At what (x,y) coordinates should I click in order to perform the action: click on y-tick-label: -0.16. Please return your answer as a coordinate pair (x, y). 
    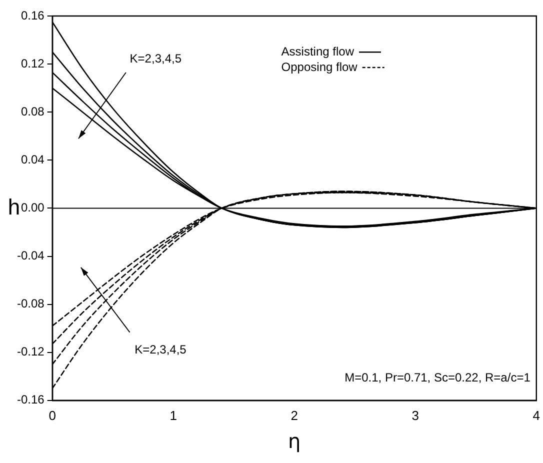
    Looking at the image, I should click on (30, 399).